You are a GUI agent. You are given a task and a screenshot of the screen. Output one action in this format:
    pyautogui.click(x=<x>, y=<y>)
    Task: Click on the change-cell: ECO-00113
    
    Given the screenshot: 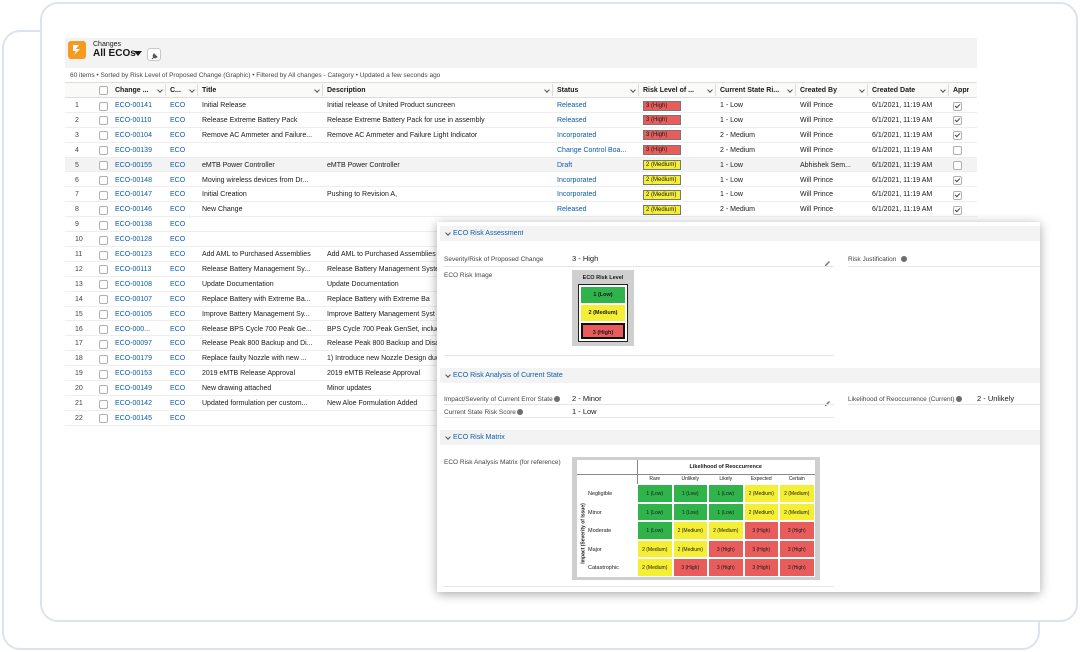 What is the action you would take?
    pyautogui.click(x=133, y=269)
    